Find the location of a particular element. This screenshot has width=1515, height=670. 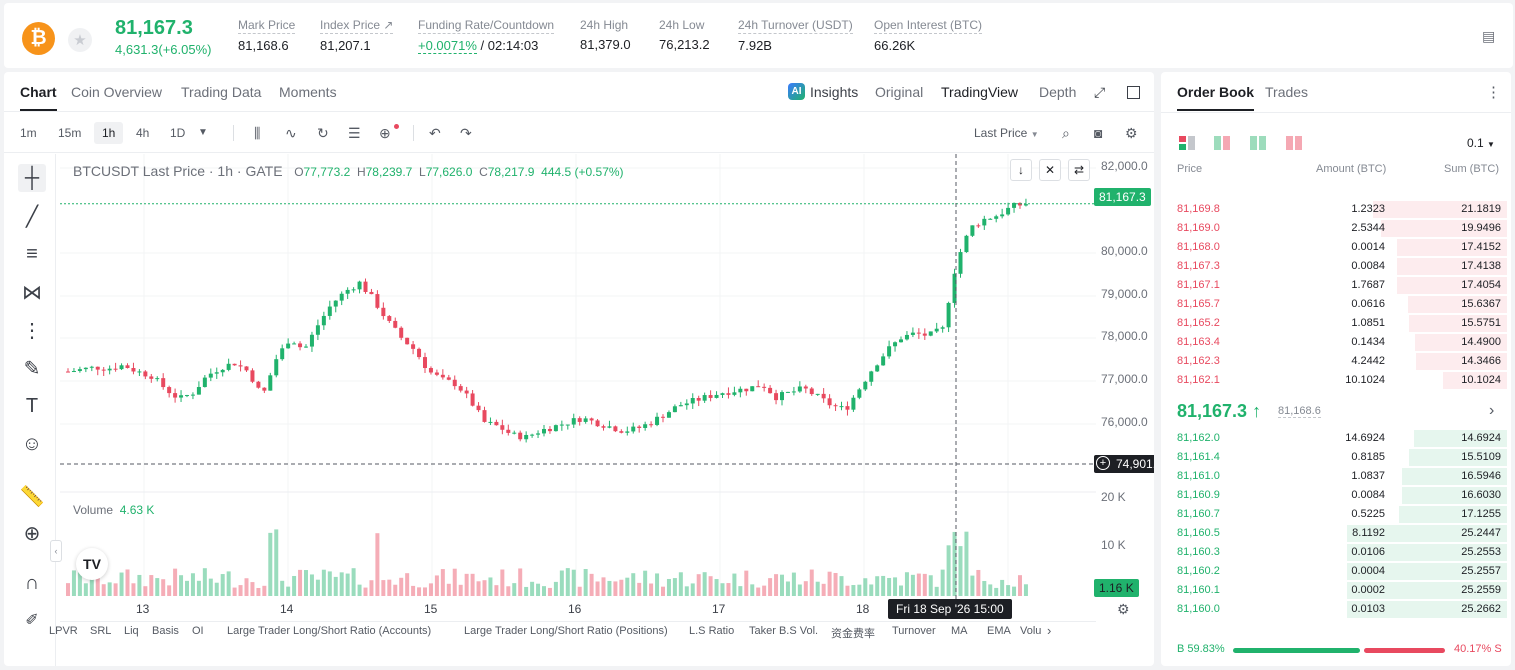

stat-mark-price: Mark Price 81,168.6 is located at coordinates (267, 35).